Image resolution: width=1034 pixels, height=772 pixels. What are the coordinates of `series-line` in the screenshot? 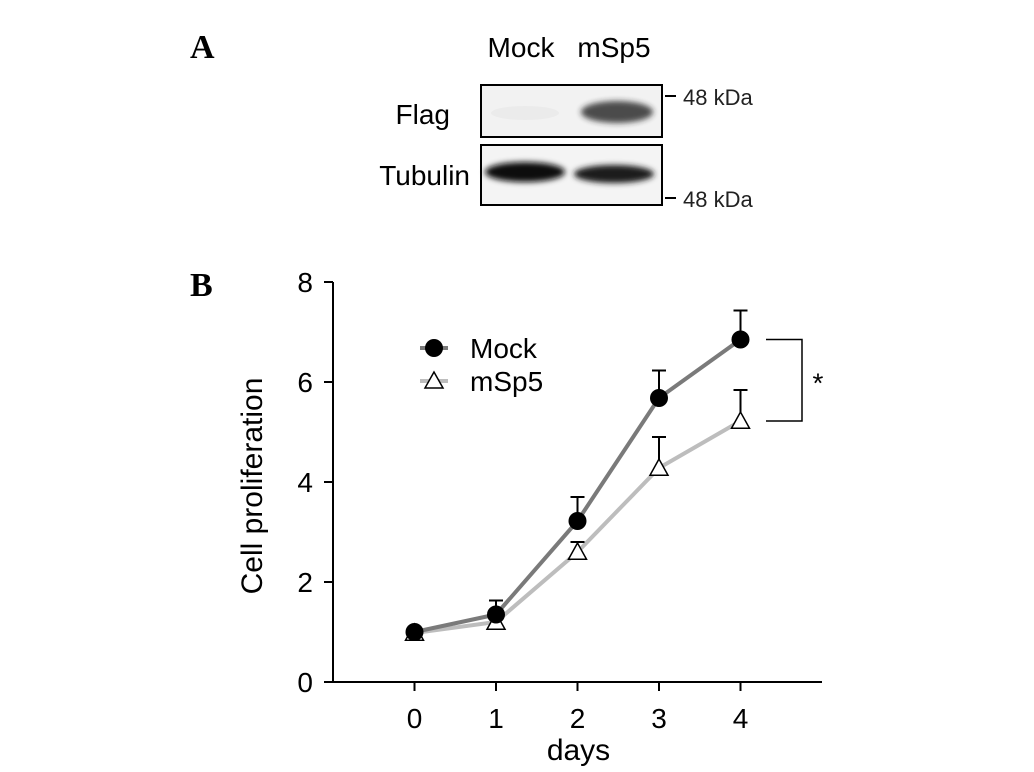 It's located at (578, 485).